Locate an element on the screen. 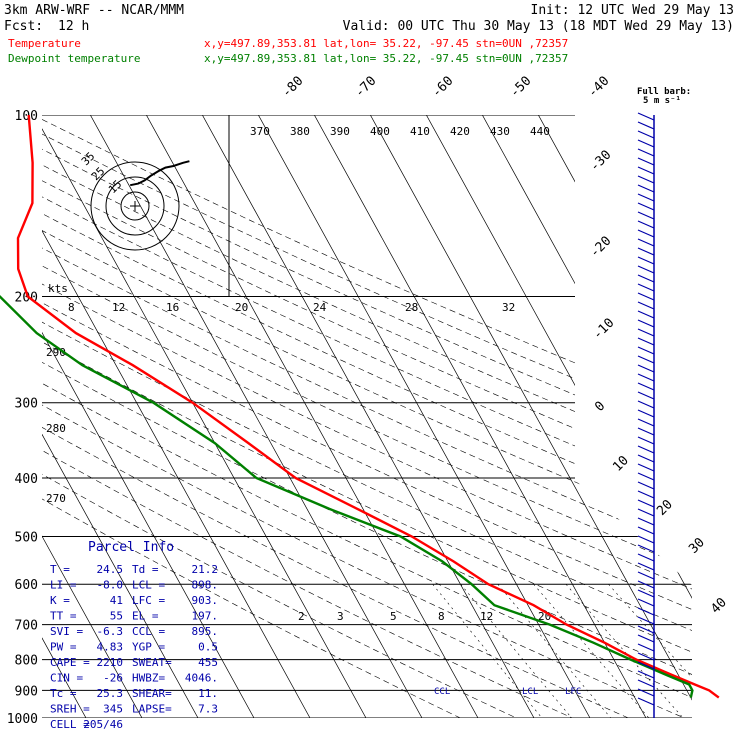 The image size is (740, 740). parcel-info-cell: YGP = is located at coordinates (148, 647).